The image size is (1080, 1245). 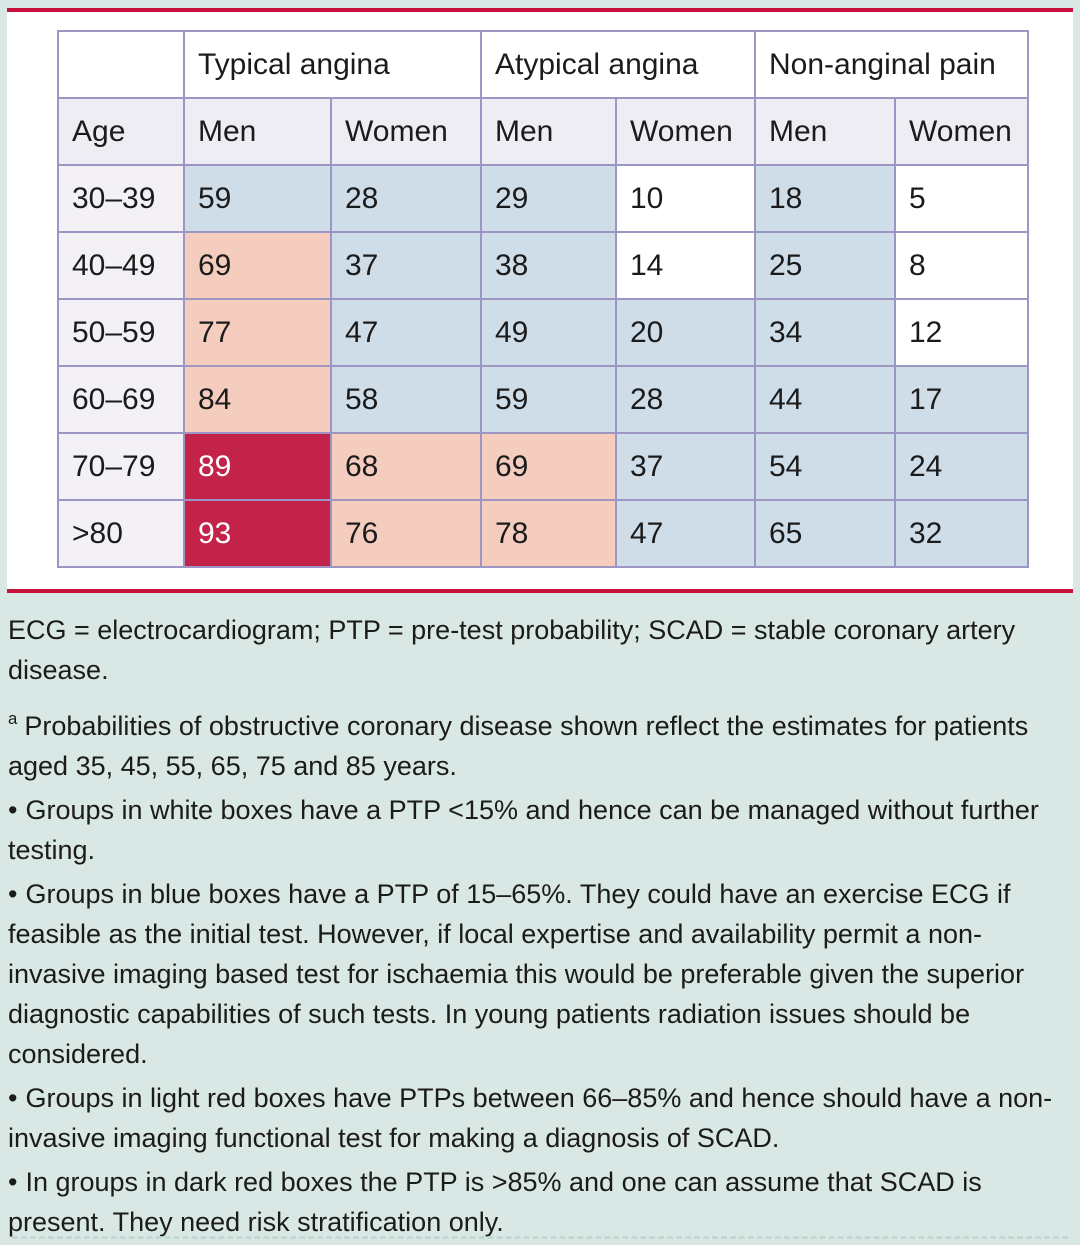 What do you see at coordinates (825, 466) in the screenshot?
I see `value-cell: 54` at bounding box center [825, 466].